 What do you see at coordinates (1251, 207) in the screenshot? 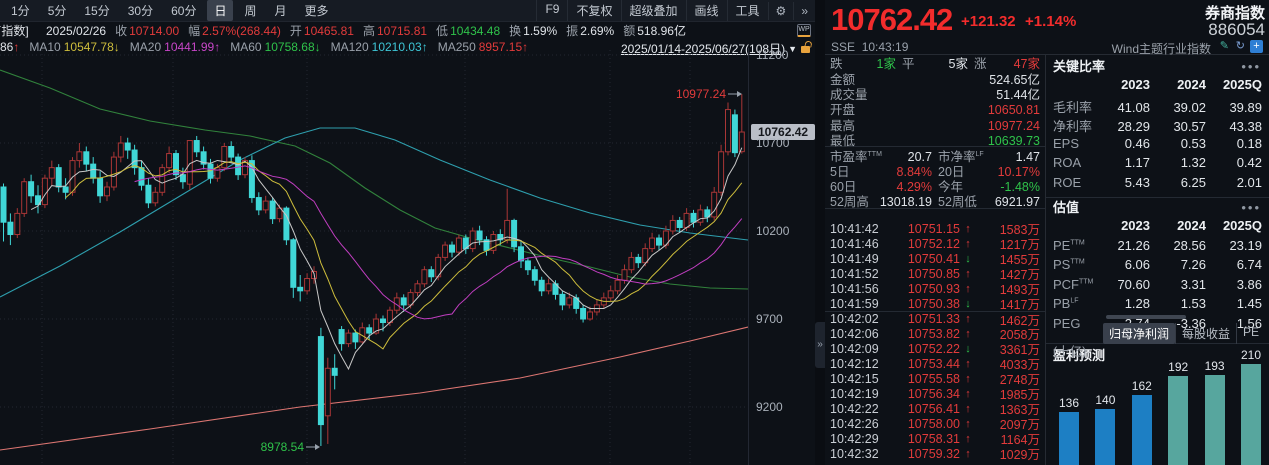
I see `valuation-menu-icon: •••` at bounding box center [1251, 207].